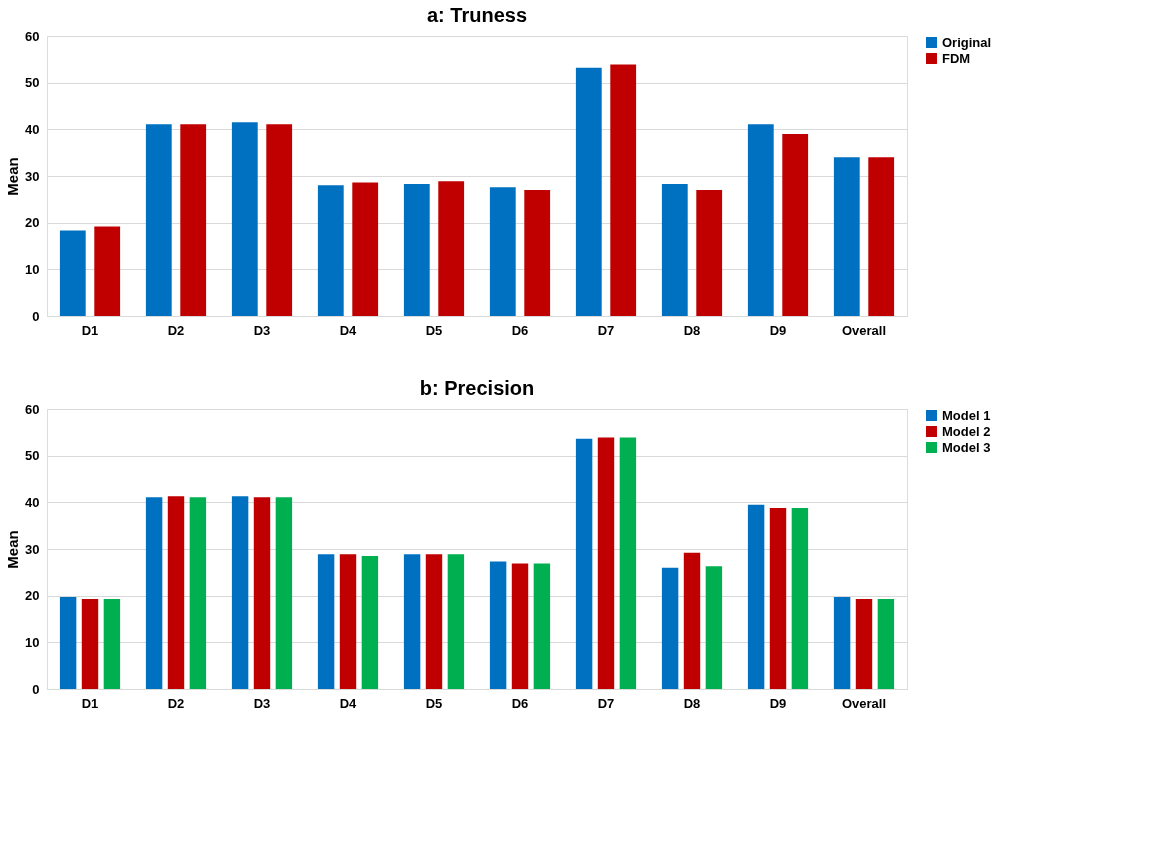 This screenshot has height=844, width=1174. What do you see at coordinates (477, 388) in the screenshot?
I see `chart-title: b: Precision` at bounding box center [477, 388].